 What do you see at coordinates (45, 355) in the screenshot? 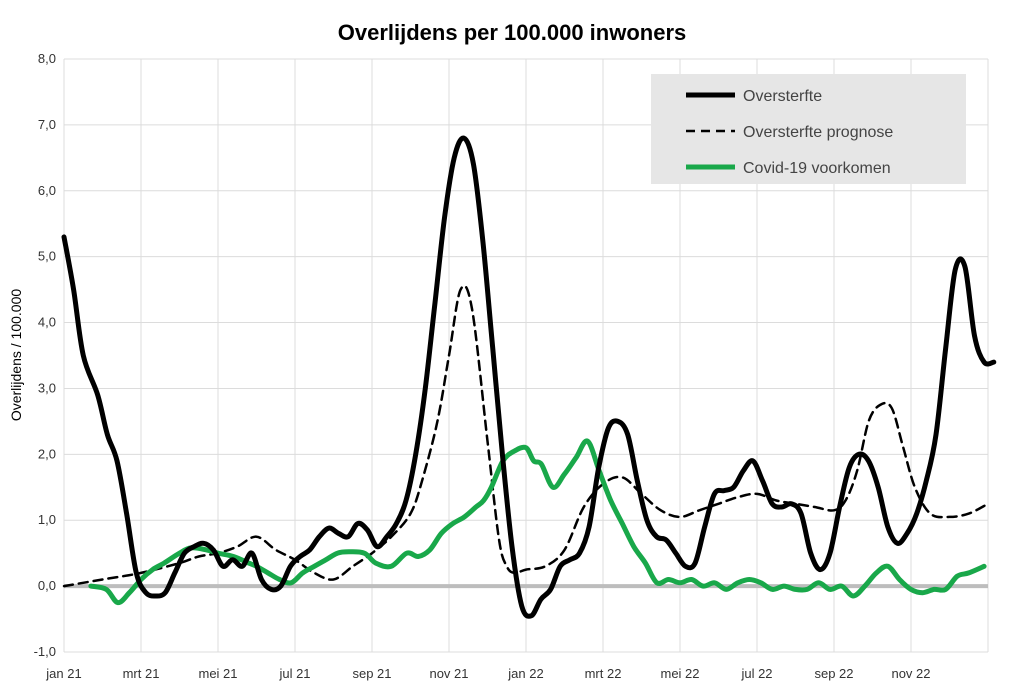
I see `y-tick-labels: -1,0 0,0 1,0 2,0 3,0 4,0 5,0 6,0 7,0 8,0` at bounding box center [45, 355].